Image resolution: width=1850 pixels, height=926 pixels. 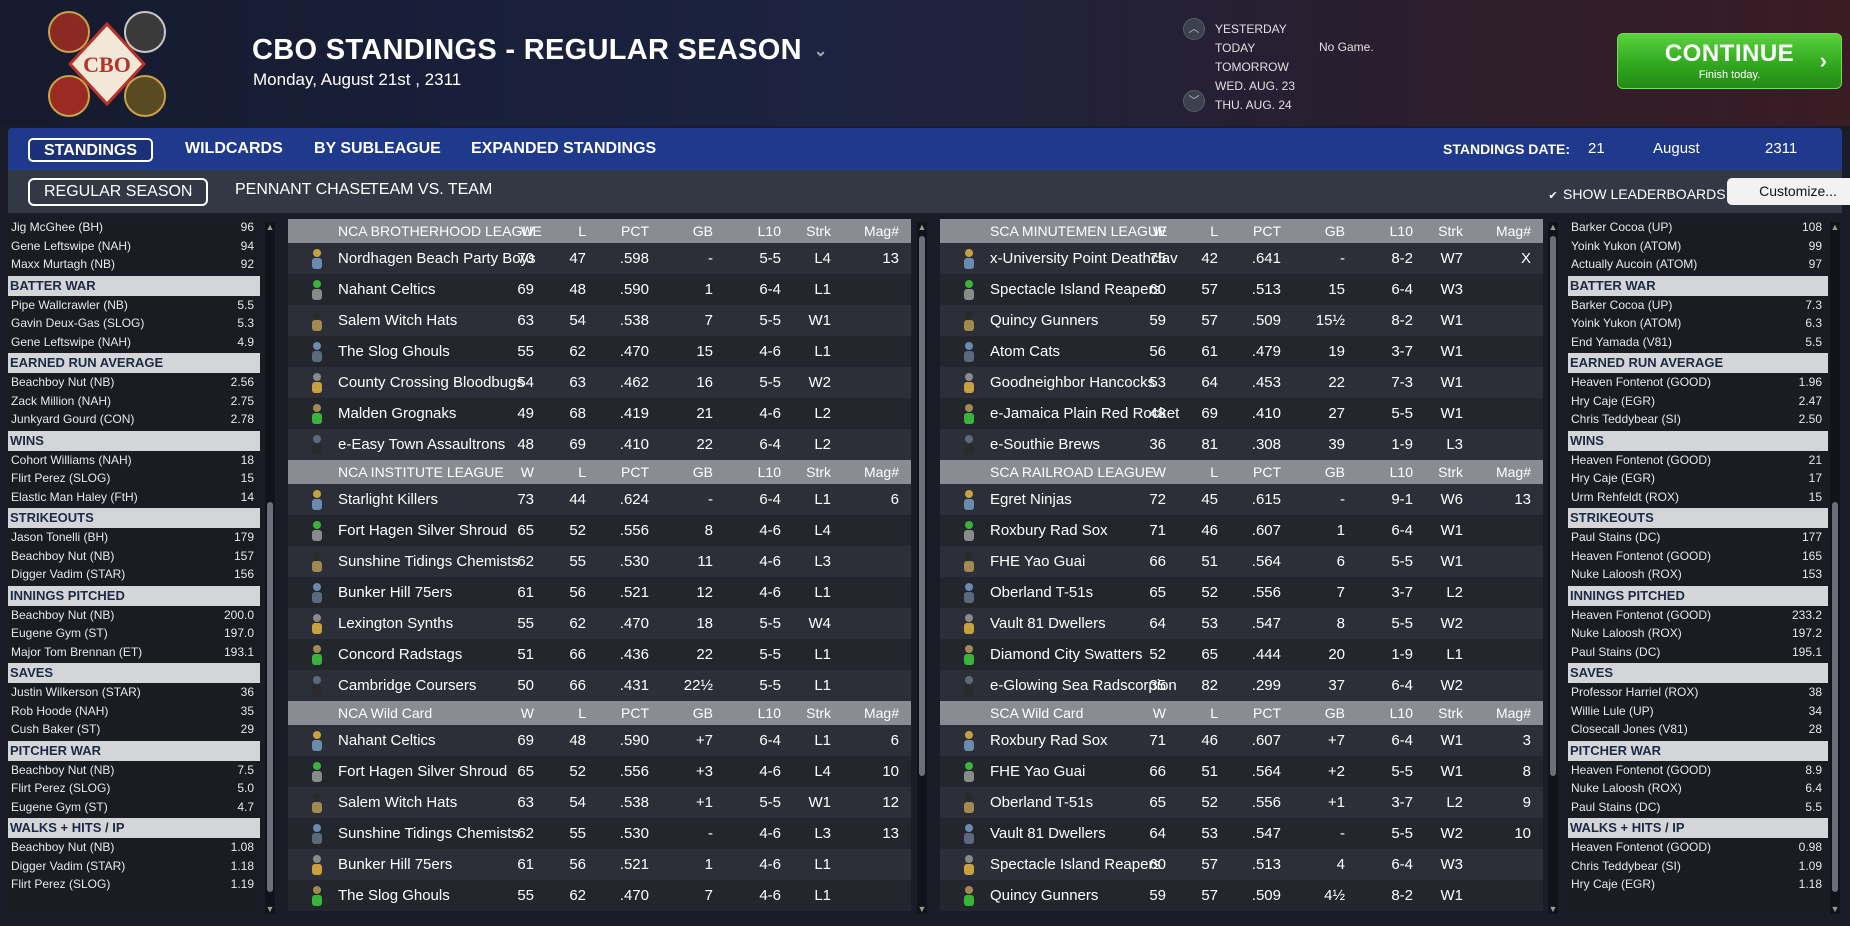 I want to click on team-row: Vault 81 Dwellers 64 53 .547 8 5-5 W2, so click(x=1241, y=623).